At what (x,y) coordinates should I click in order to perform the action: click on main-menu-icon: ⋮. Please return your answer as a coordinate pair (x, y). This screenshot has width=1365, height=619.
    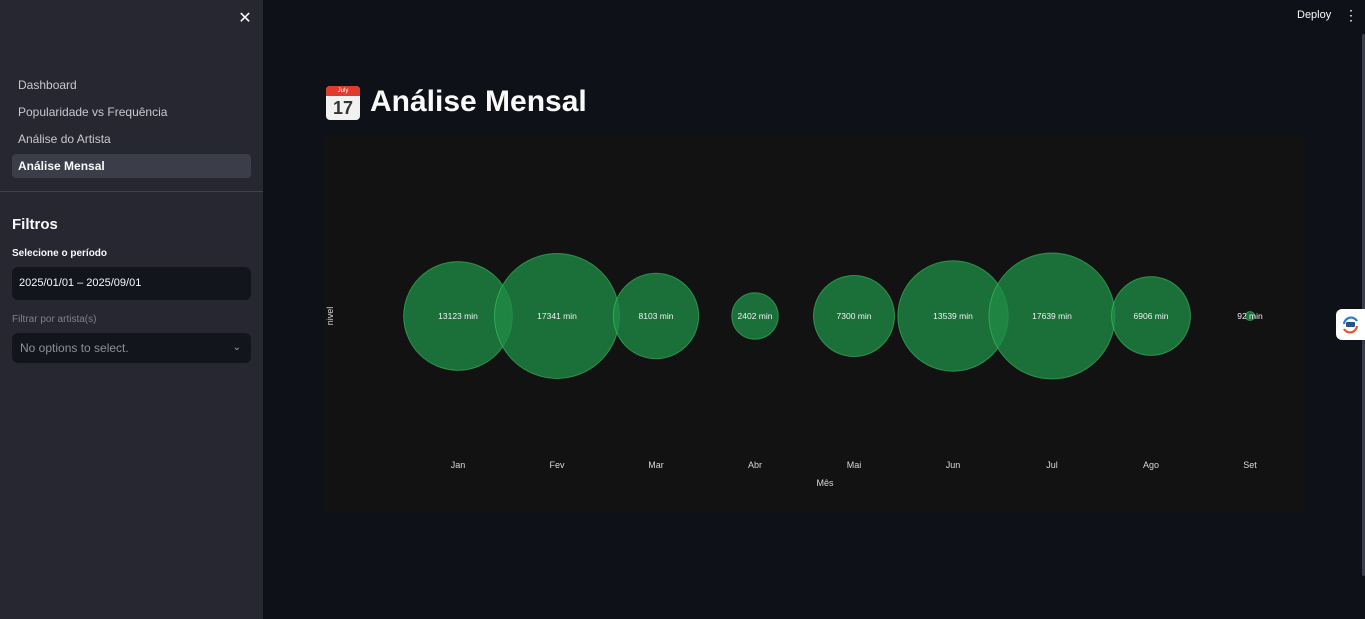
    Looking at the image, I should click on (1351, 15).